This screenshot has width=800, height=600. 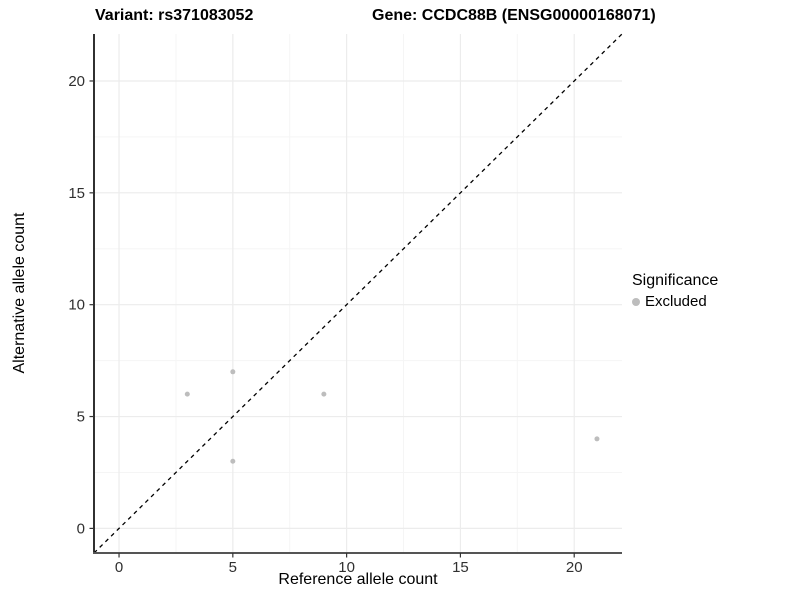 I want to click on x-tick-label: 10, so click(x=346, y=567).